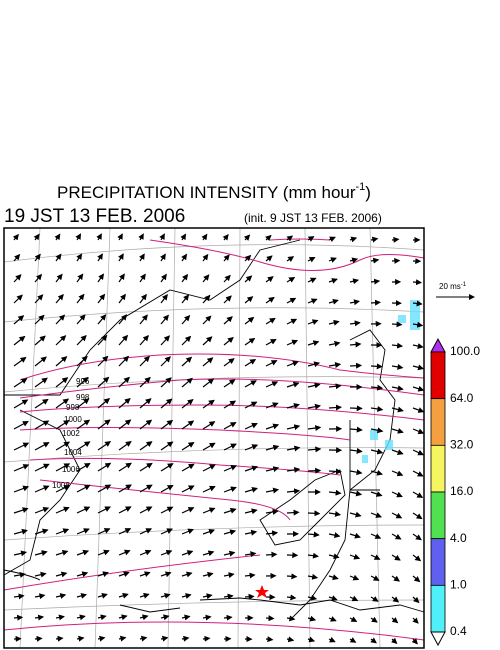 This screenshot has width=500, height=650. Describe the element at coordinates (214, 192) in the screenshot. I see `title: PRECIPITATION INTENSITY (mm hour-1)` at that location.